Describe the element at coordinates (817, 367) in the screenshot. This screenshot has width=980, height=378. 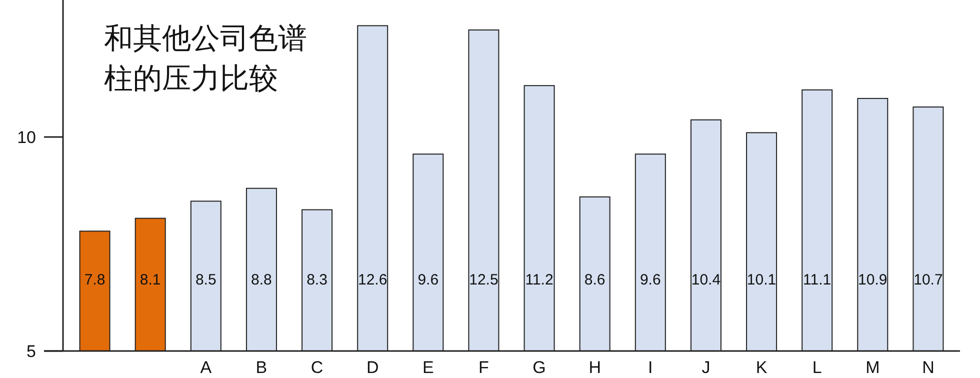
I see `x-tick-label: L` at that location.